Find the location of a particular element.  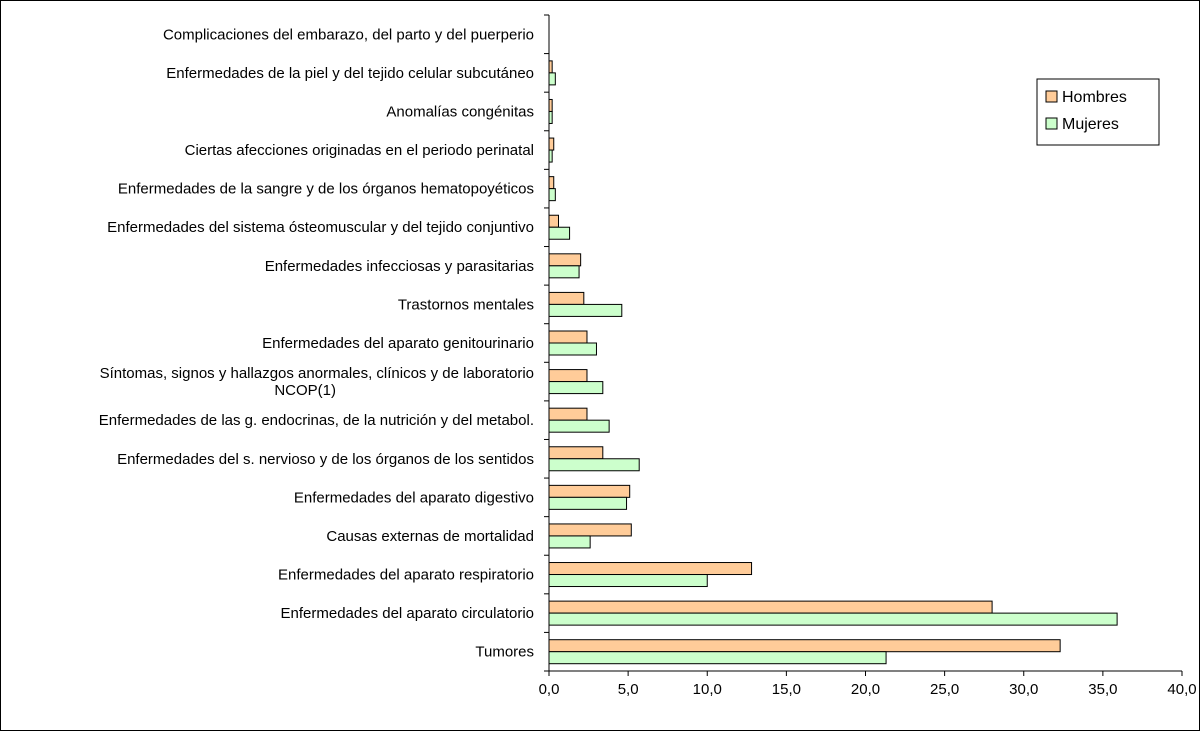

x-tick-label: 15,0 is located at coordinates (786, 689).